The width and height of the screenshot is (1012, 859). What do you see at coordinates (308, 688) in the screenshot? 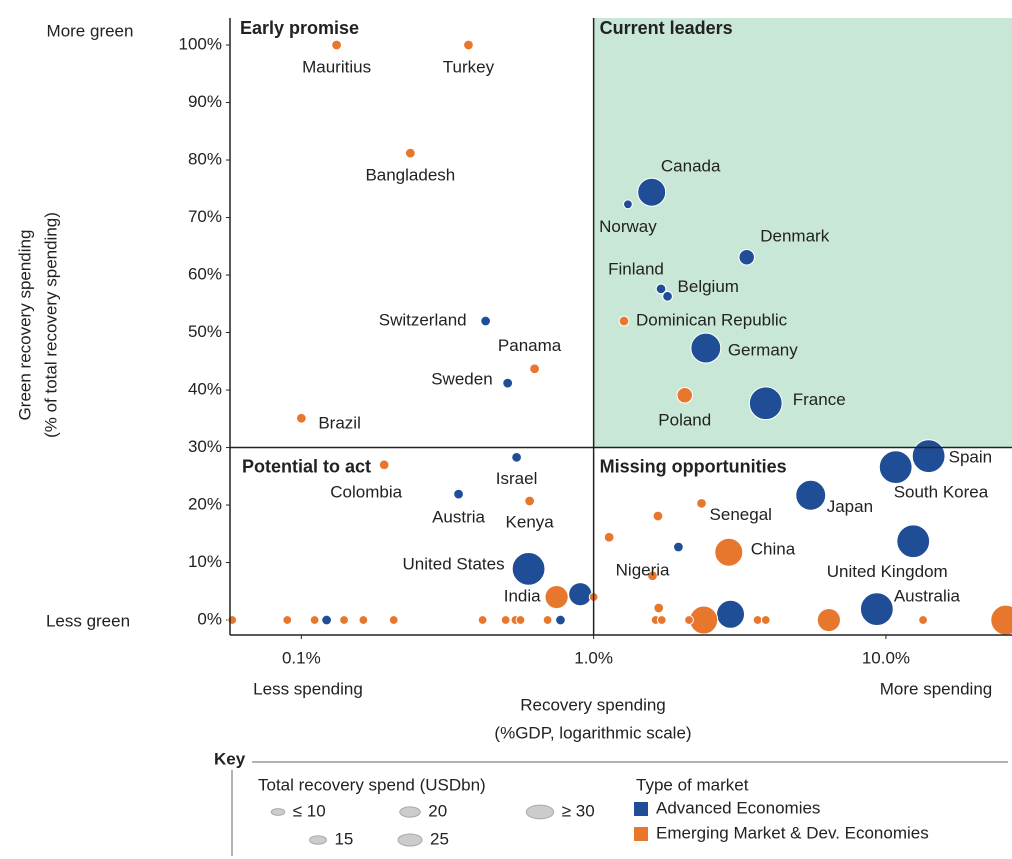
I see `annotation: Less spending` at bounding box center [308, 688].